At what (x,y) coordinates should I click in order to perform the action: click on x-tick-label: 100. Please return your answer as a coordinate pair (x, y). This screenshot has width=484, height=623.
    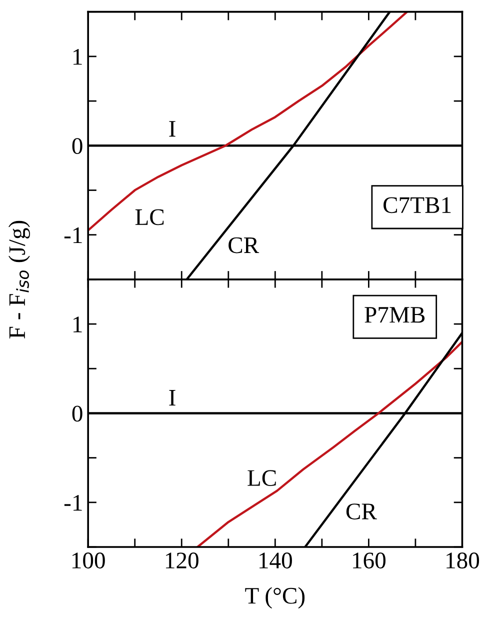
    Looking at the image, I should click on (88, 560).